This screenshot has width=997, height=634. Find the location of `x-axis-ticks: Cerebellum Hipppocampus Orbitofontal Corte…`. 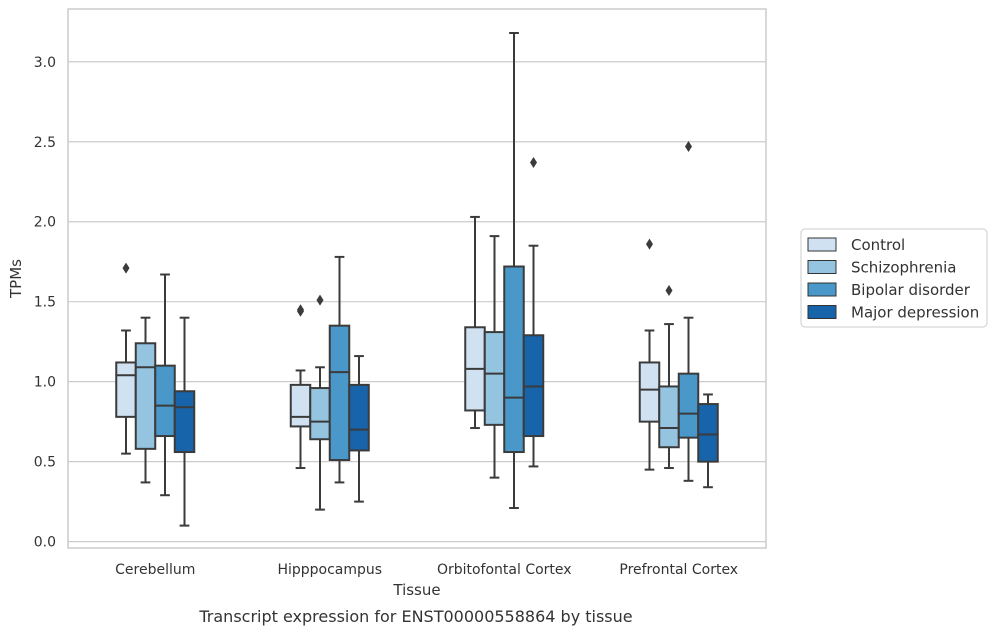

x-axis-ticks: Cerebellum Hipppocampus Orbitofontal Corte… is located at coordinates (426, 570).